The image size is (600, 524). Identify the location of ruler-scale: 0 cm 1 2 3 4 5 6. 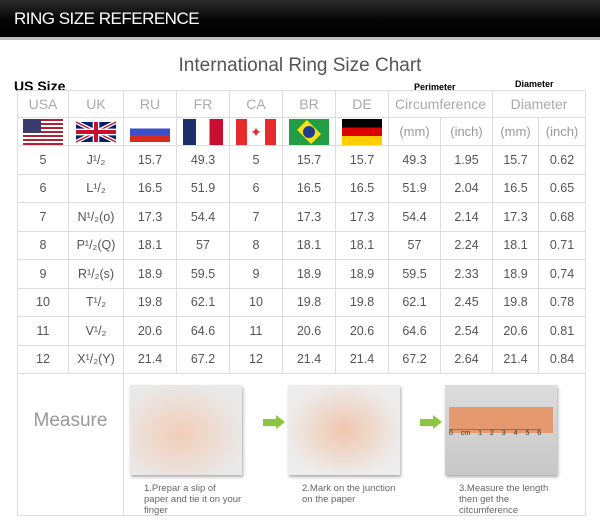
(495, 433).